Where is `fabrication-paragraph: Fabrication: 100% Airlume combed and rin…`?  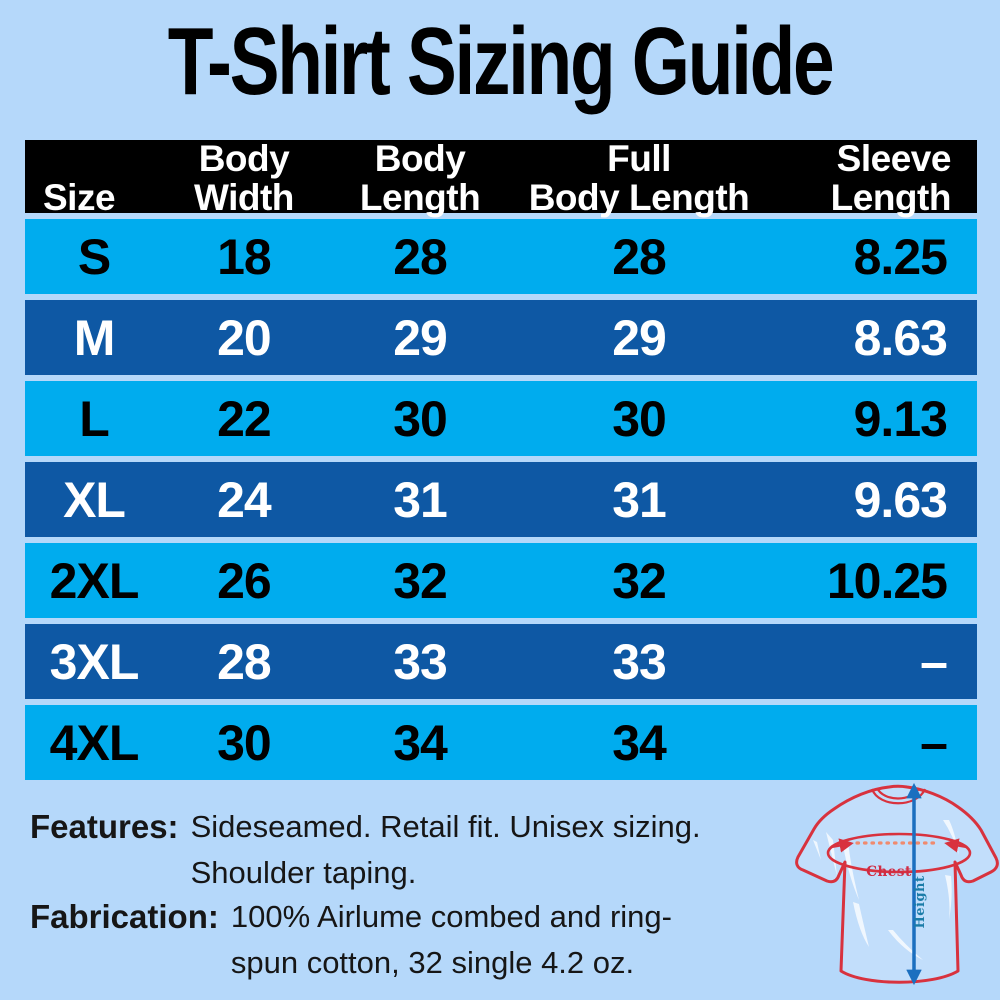 fabrication-paragraph: Fabrication: 100% Airlume combed and rin… is located at coordinates (420, 940).